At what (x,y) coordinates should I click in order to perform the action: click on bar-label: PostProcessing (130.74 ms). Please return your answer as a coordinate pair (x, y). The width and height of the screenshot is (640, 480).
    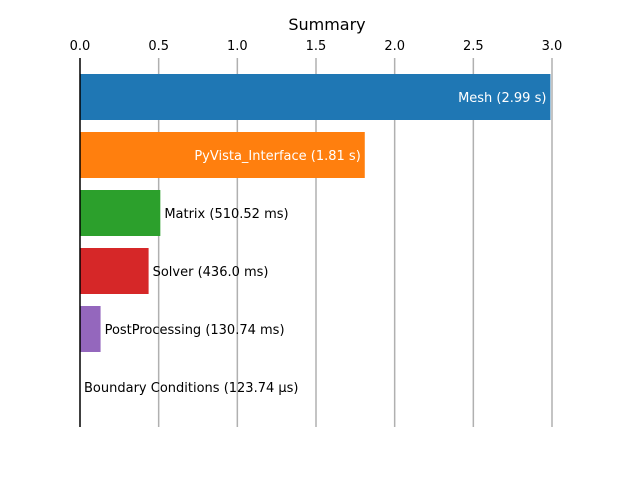
    Looking at the image, I should click on (195, 330).